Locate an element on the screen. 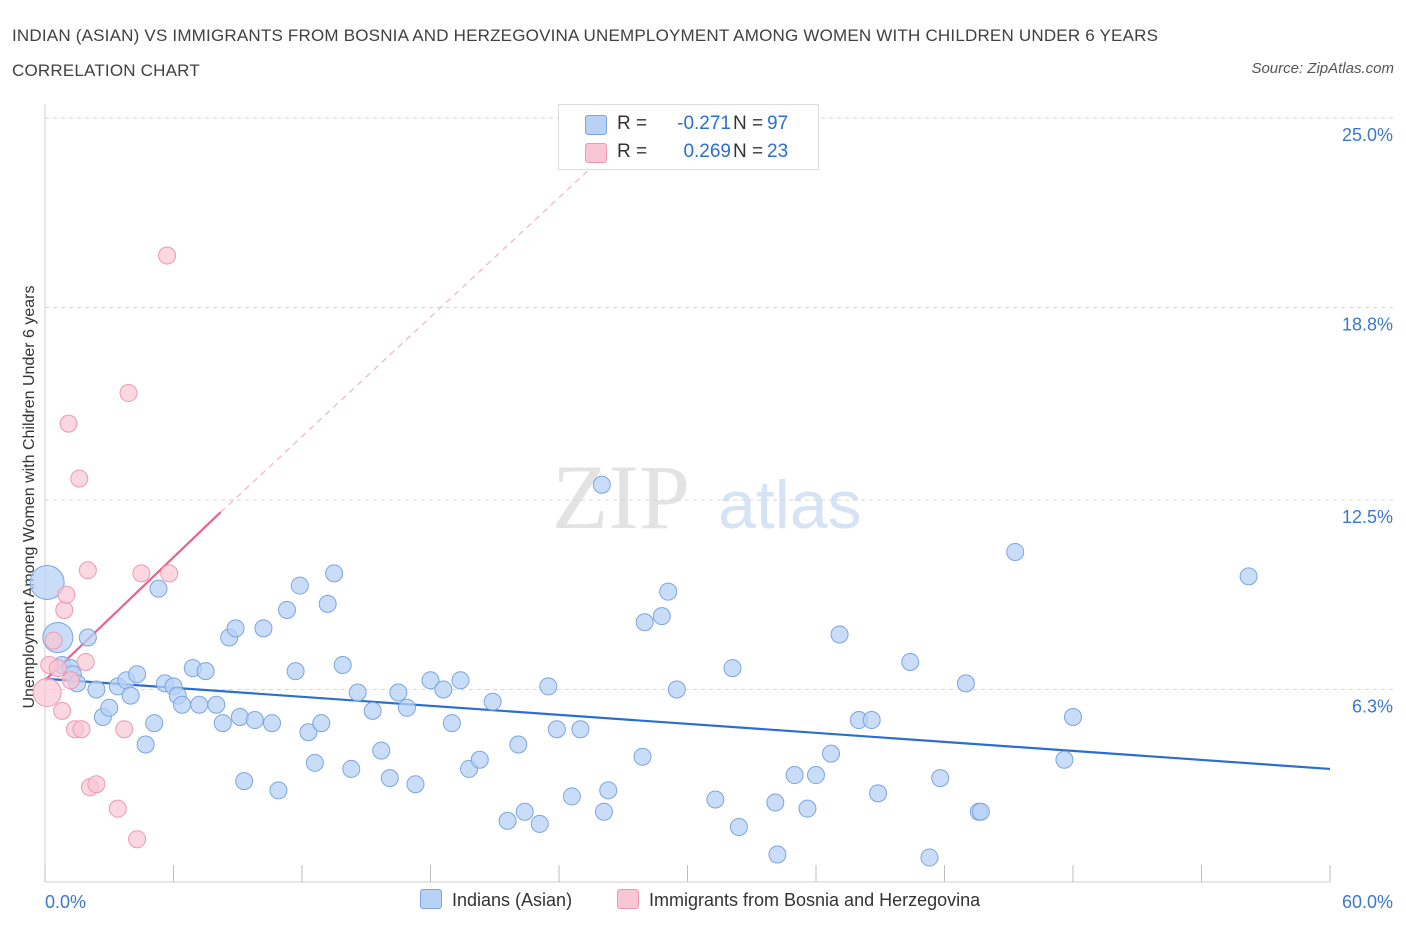  legend-label-bosnia: Immigrants from Bosnia and Herzegovina is located at coordinates (815, 900).